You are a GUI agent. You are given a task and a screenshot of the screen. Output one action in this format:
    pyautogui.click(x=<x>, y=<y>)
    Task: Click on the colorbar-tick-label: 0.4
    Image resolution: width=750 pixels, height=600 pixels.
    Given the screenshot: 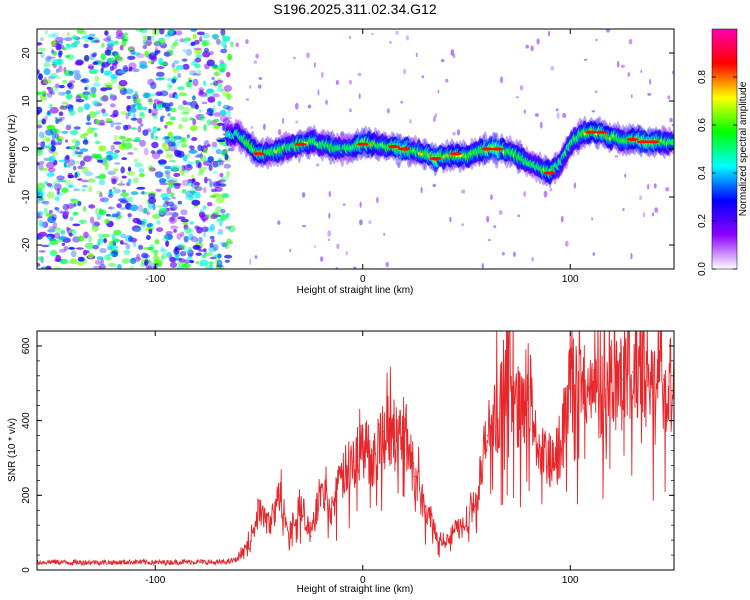 What is the action you would take?
    pyautogui.click(x=702, y=173)
    